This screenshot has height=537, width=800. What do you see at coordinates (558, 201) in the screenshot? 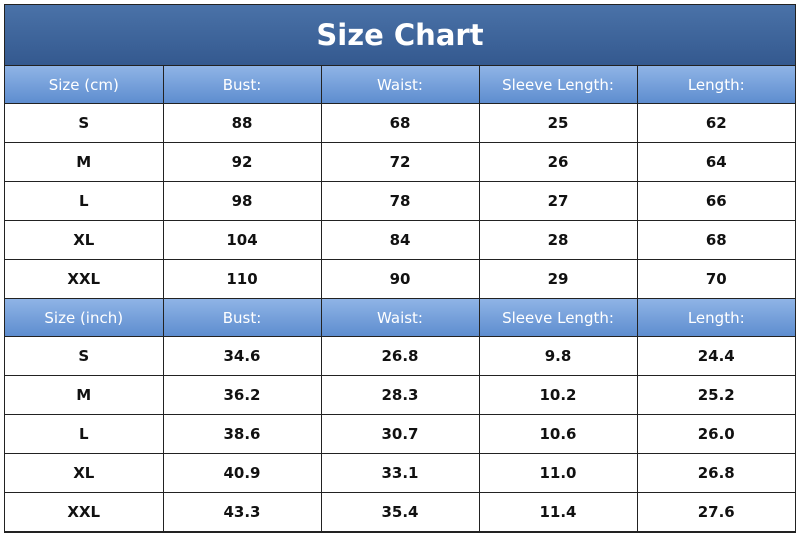
I see `cell: 27` at bounding box center [558, 201].